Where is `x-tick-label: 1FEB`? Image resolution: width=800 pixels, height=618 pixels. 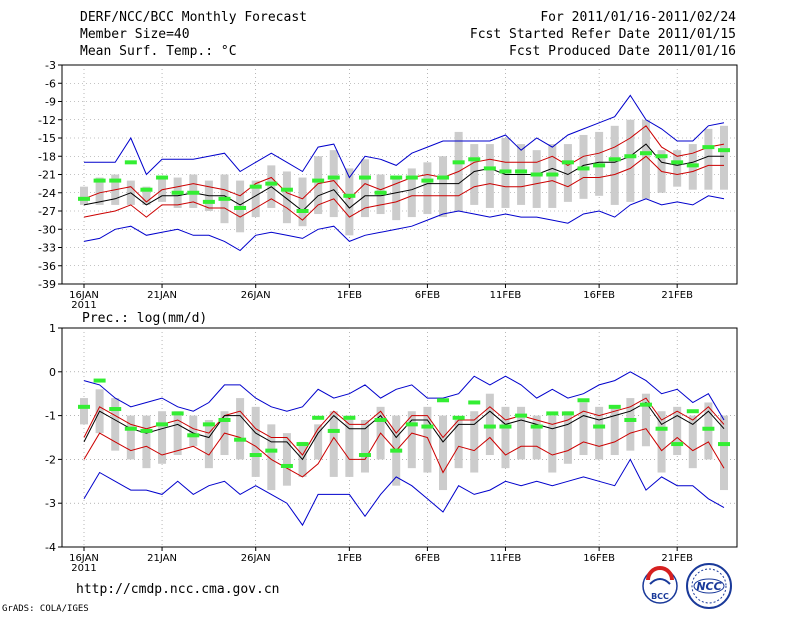 x-tick-label: 1FEB is located at coordinates (349, 558).